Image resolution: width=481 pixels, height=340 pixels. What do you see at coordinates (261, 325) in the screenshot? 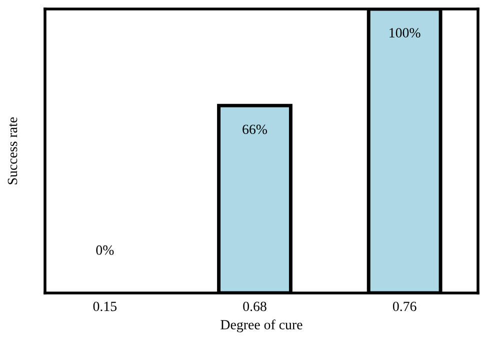
I see `x-axis-title: Degree of cure` at bounding box center [261, 325].